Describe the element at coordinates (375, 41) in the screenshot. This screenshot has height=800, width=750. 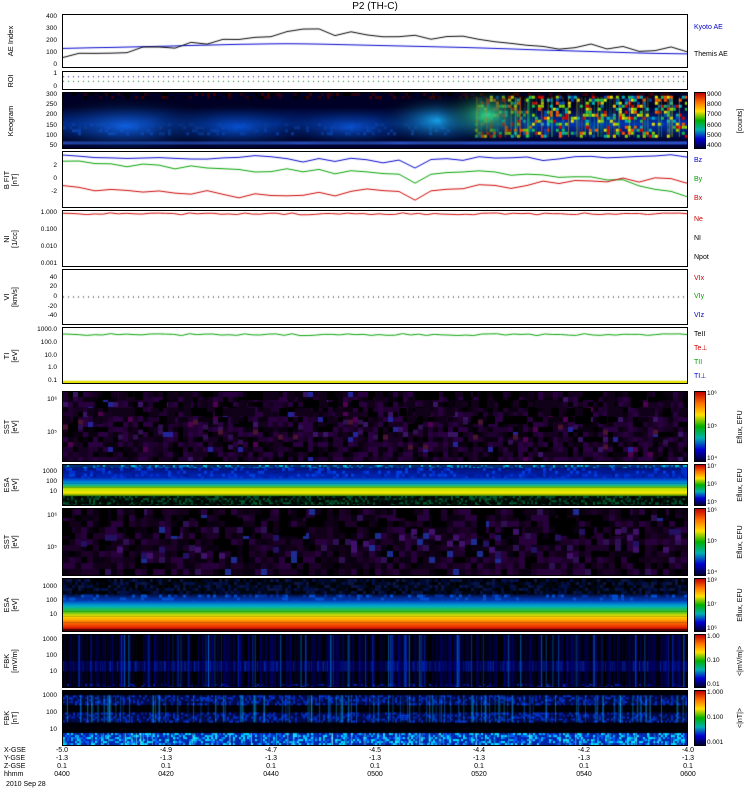
I see `ae-line-chart` at that location.